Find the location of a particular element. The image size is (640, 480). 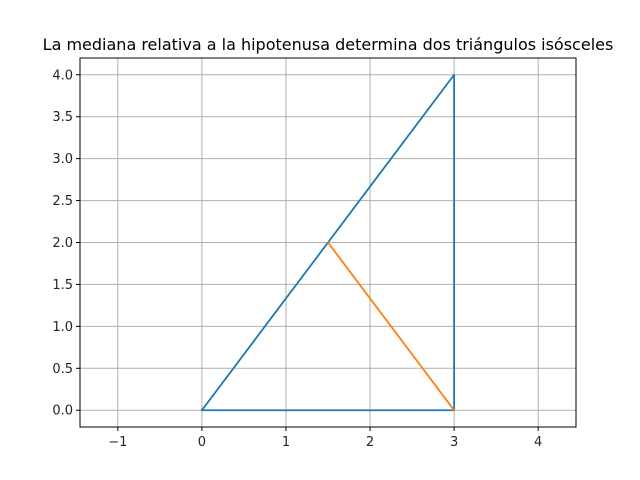

x-tick-label: 2 is located at coordinates (370, 442).